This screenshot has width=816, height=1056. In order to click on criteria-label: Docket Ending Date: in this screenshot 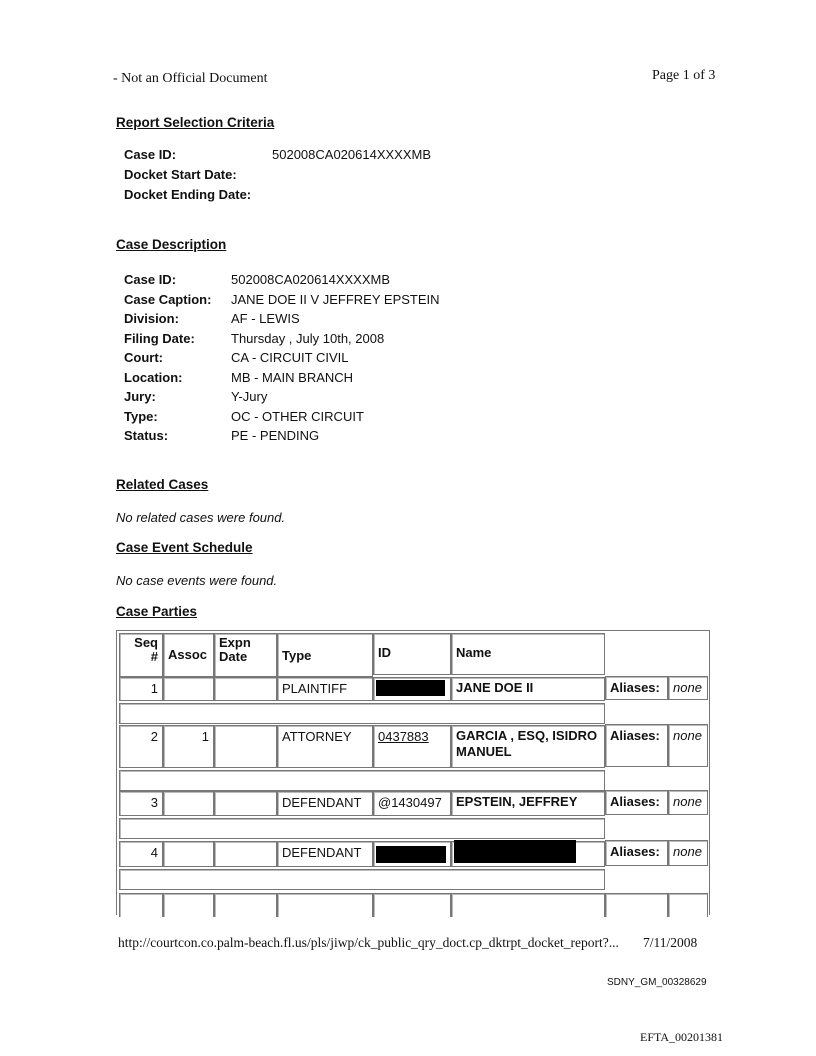, I will do `click(188, 194)`.